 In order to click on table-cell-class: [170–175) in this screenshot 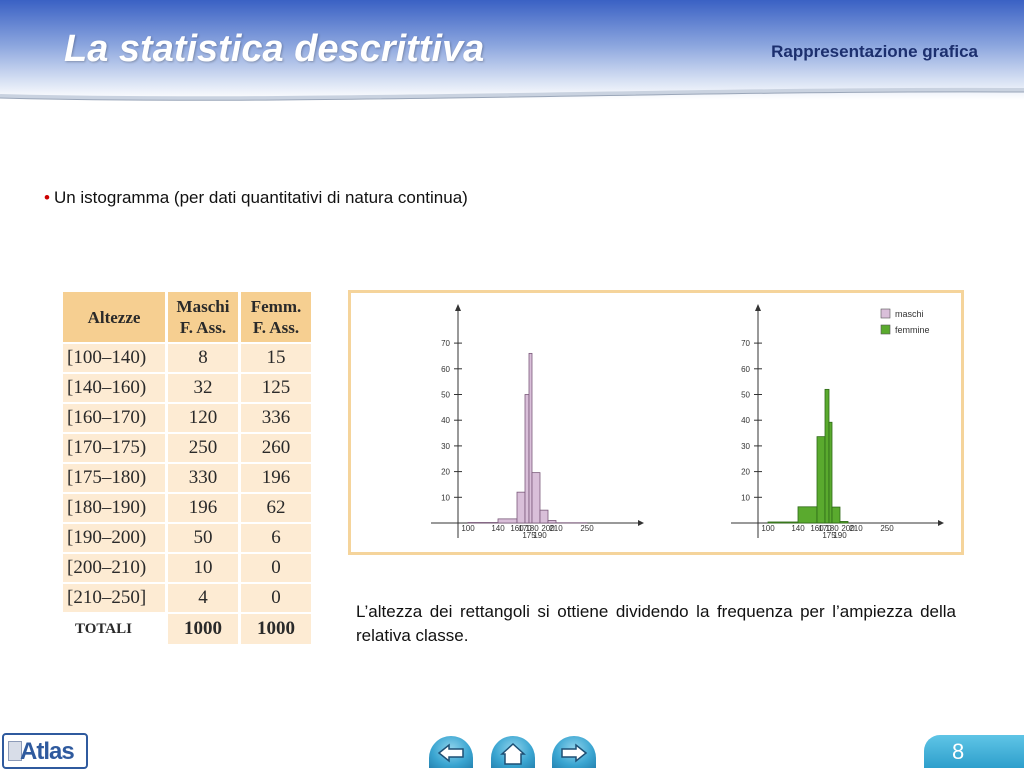, I will do `click(114, 448)`.